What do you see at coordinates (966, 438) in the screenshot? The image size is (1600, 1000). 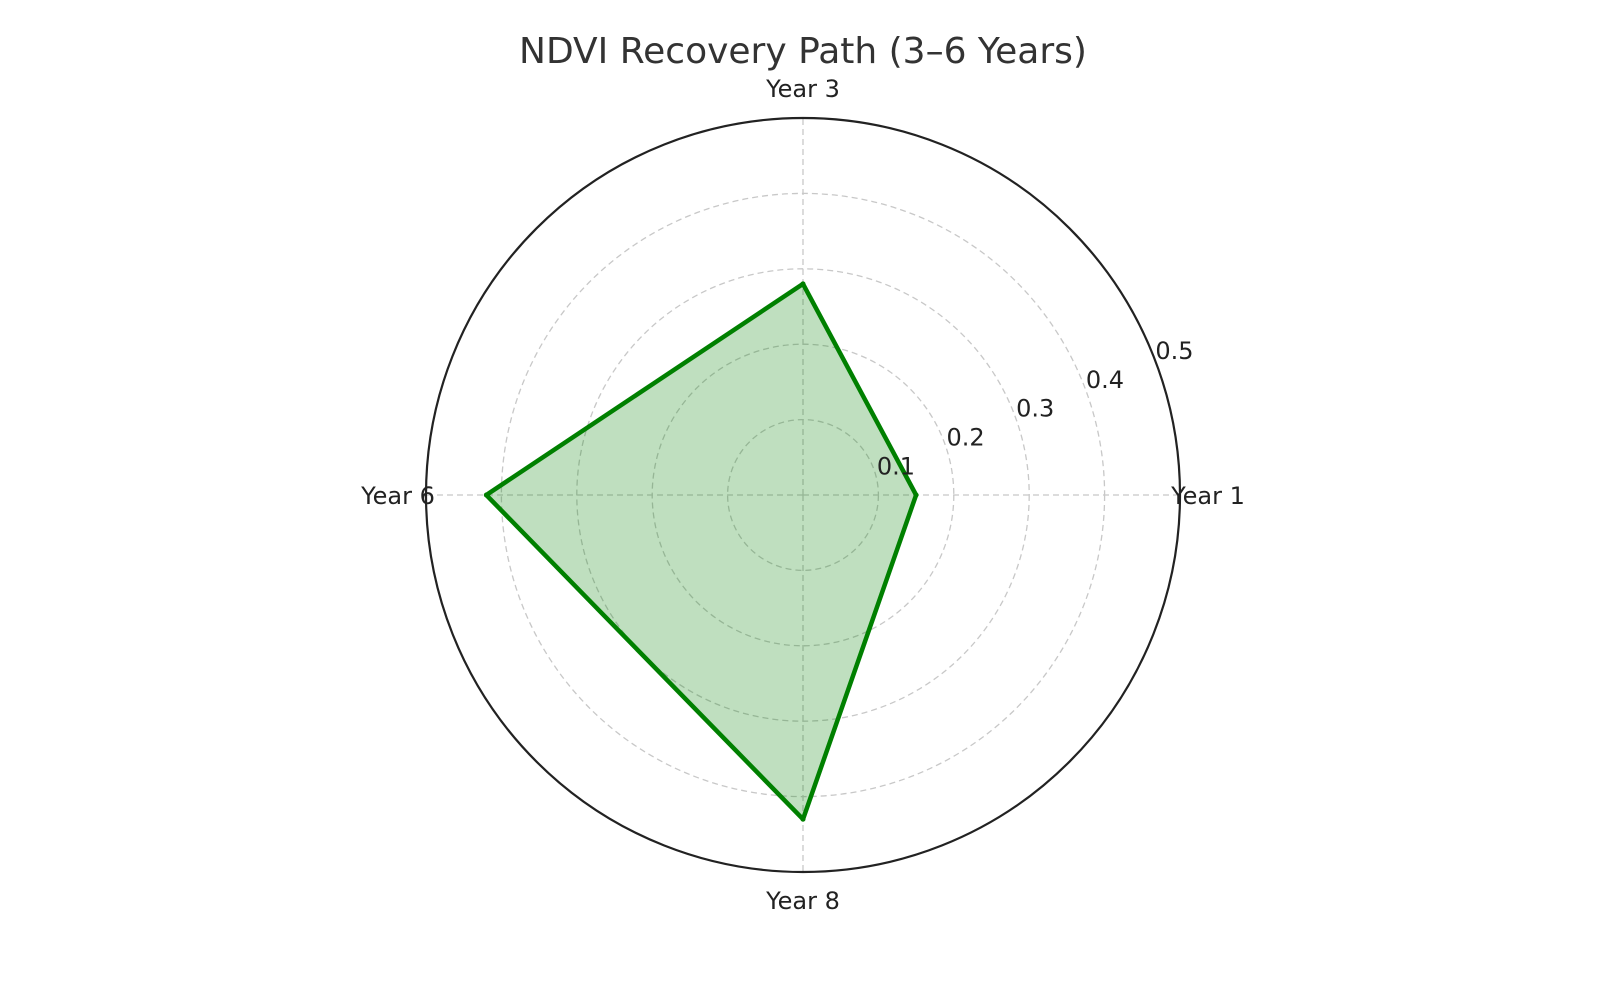 I see `r-tick-label-2: 0.2` at bounding box center [966, 438].